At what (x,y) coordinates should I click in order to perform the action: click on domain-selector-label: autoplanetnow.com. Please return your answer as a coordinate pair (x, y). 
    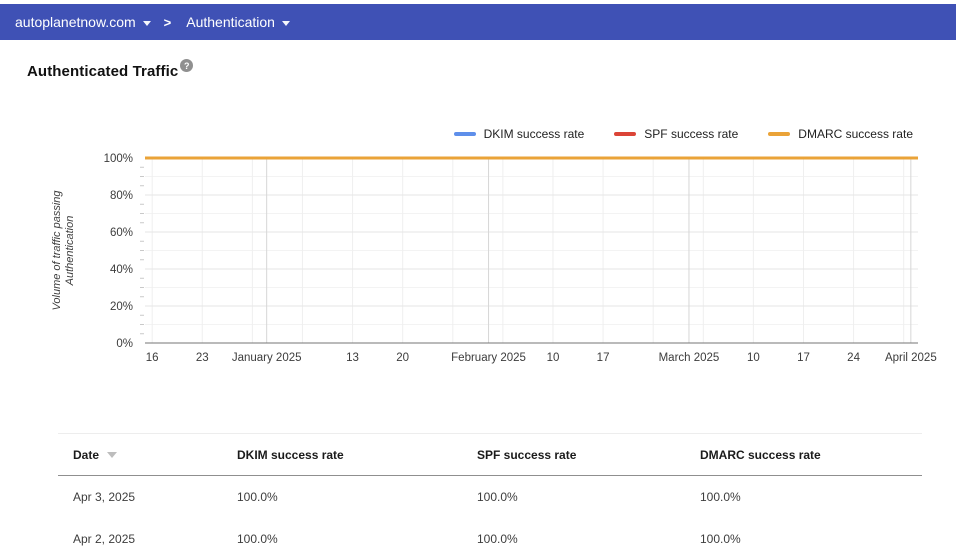
    Looking at the image, I should click on (75, 22).